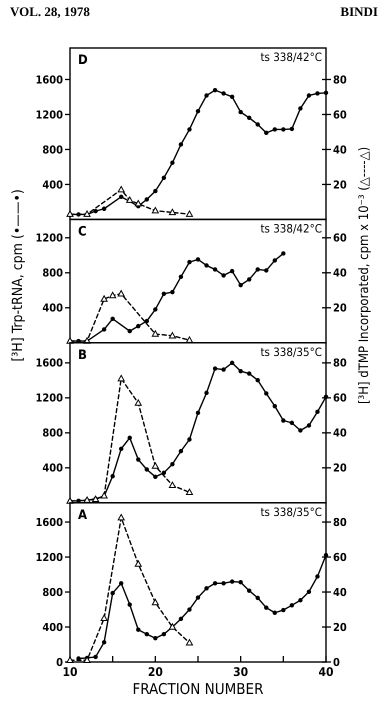  Describe the element at coordinates (70, 672) in the screenshot. I see `x-tick-label: 10` at that location.